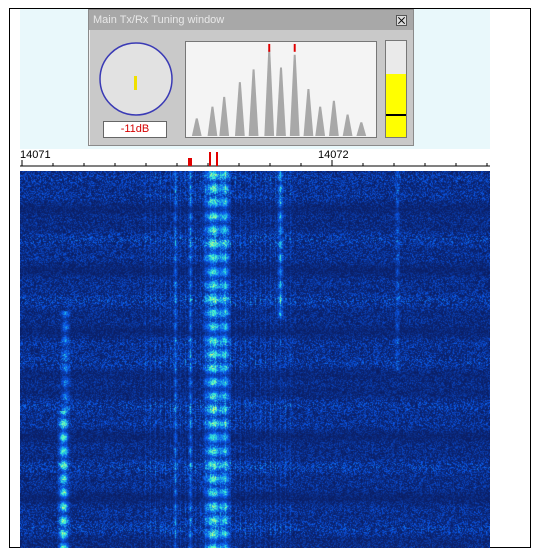 Image resolution: width=544 pixels, height=553 pixels. I want to click on ruler-ticks, so click(255, 159).